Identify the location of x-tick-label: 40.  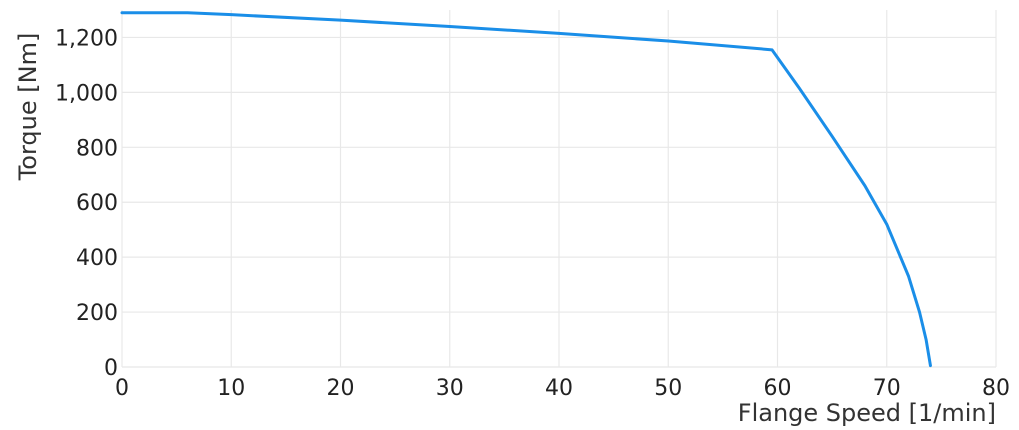
(559, 388).